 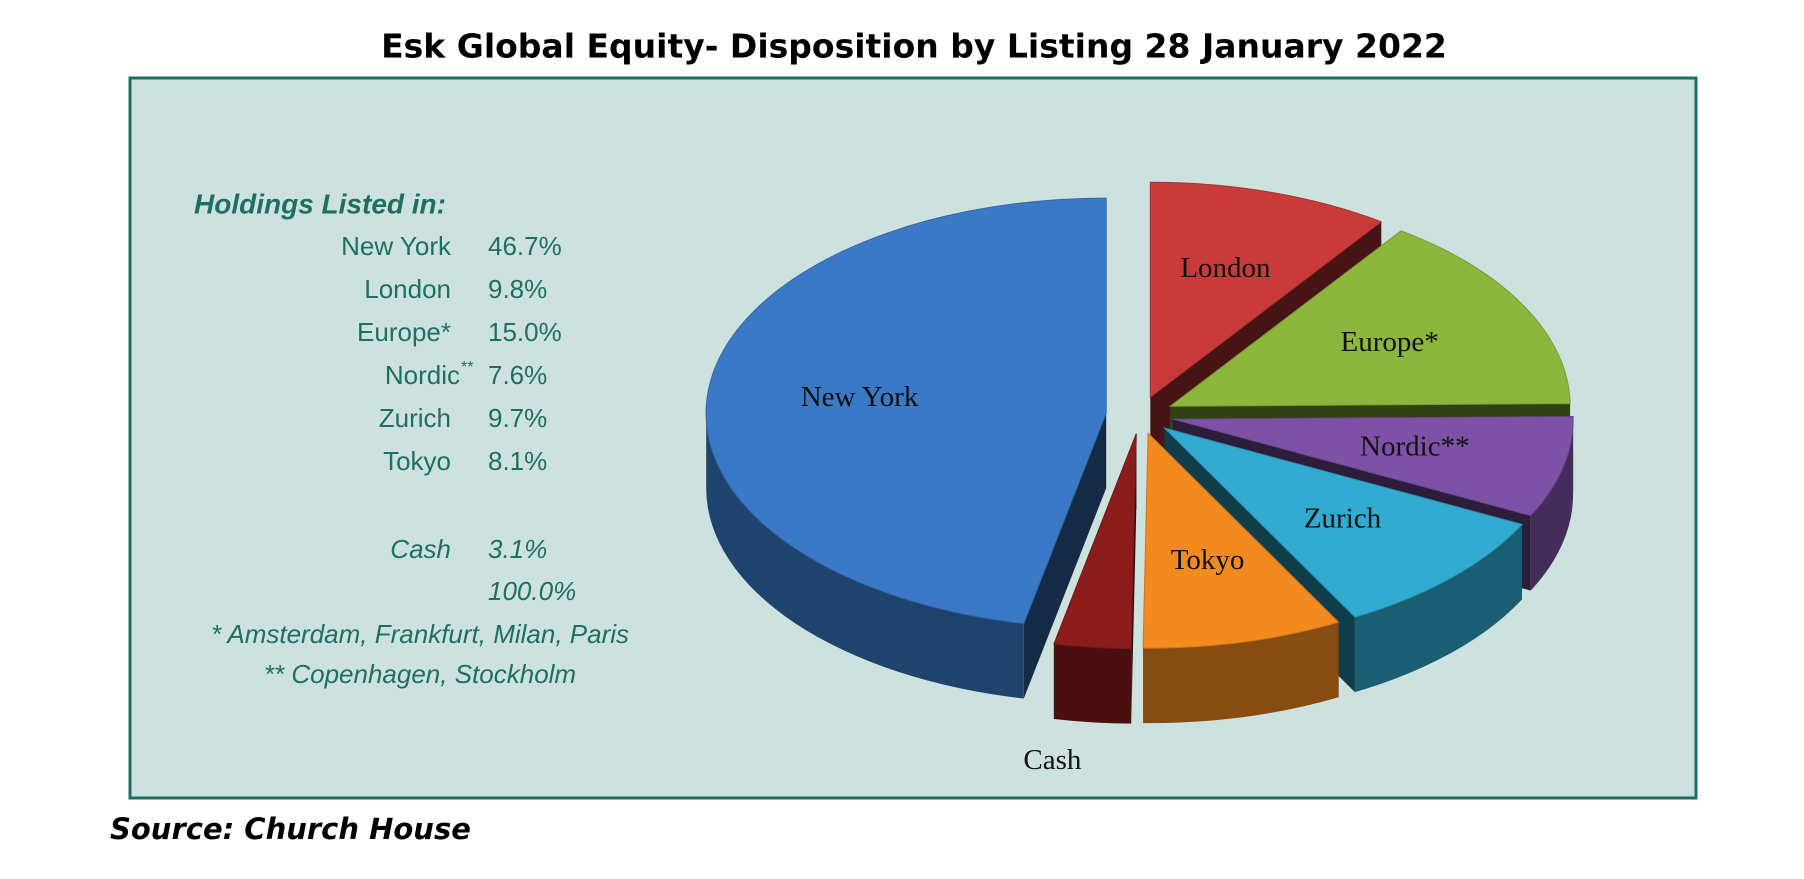 I want to click on legend-label: New York, so click(x=396, y=246).